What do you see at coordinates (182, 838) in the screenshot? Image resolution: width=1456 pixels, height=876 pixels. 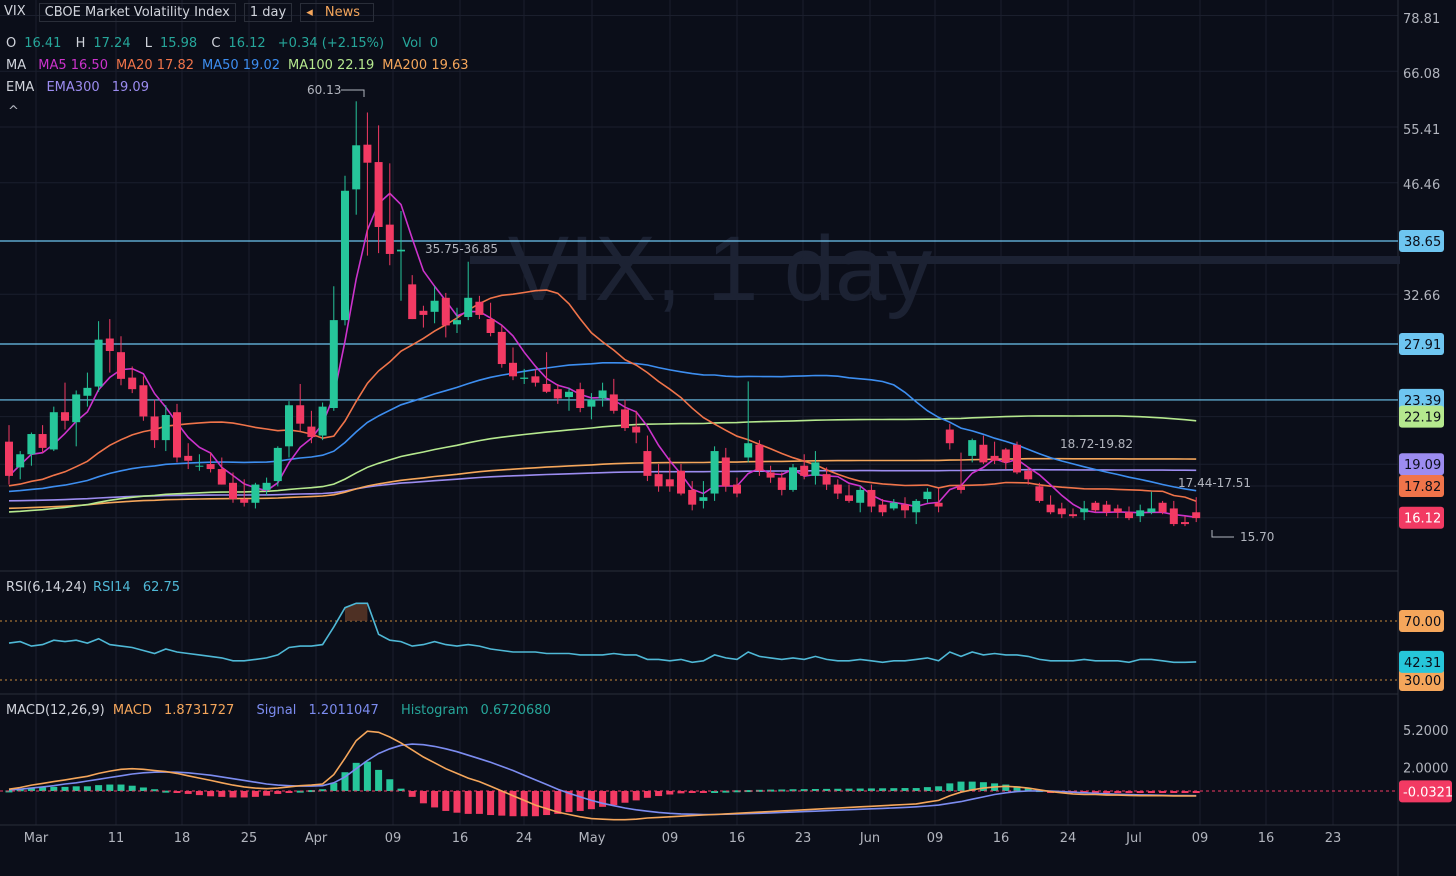 I see `time-tick-label: 18` at bounding box center [182, 838].